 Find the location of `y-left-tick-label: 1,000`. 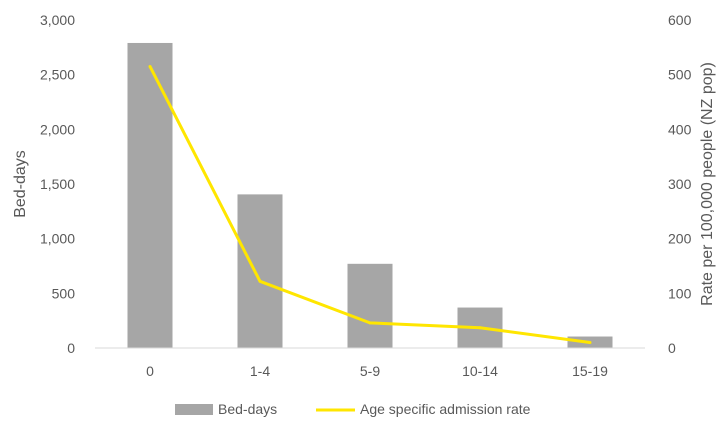

y-left-tick-label: 1,000 is located at coordinates (57, 239).